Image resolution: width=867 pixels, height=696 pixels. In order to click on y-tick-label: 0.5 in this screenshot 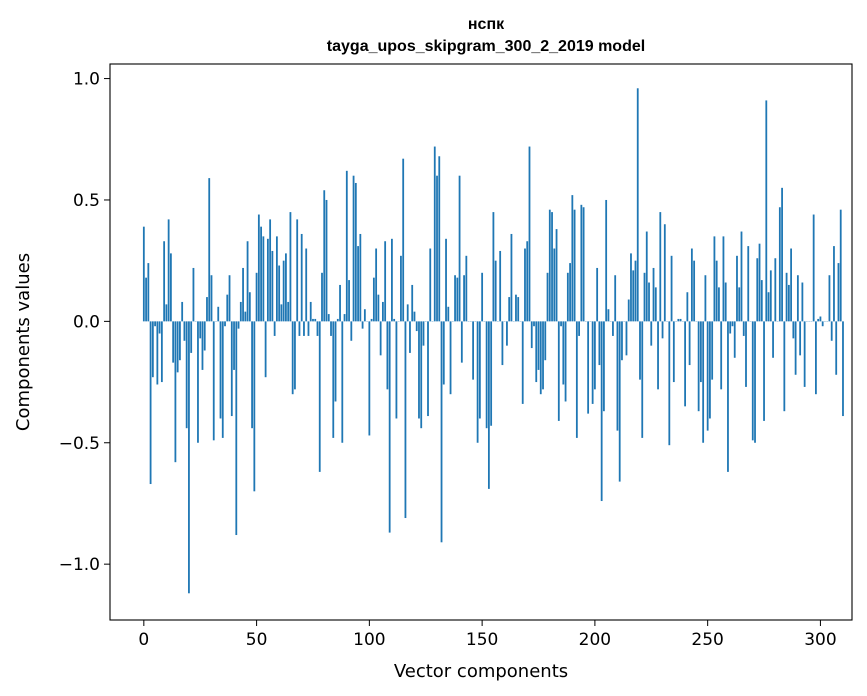, I will do `click(86, 201)`.